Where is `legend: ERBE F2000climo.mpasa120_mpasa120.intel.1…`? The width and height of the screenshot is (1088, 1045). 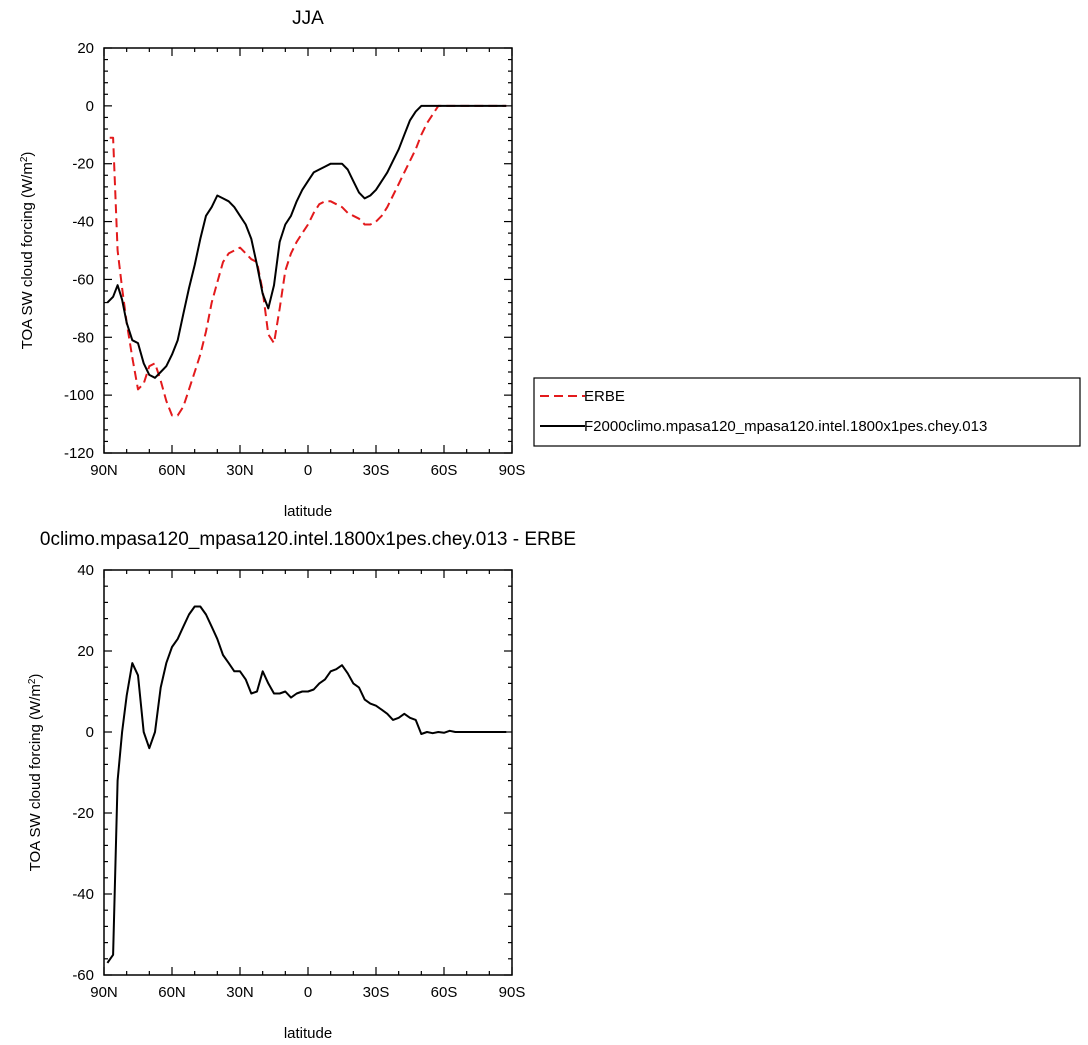 legend: ERBE F2000climo.mpasa120_mpasa120.intel.1… is located at coordinates (807, 412).